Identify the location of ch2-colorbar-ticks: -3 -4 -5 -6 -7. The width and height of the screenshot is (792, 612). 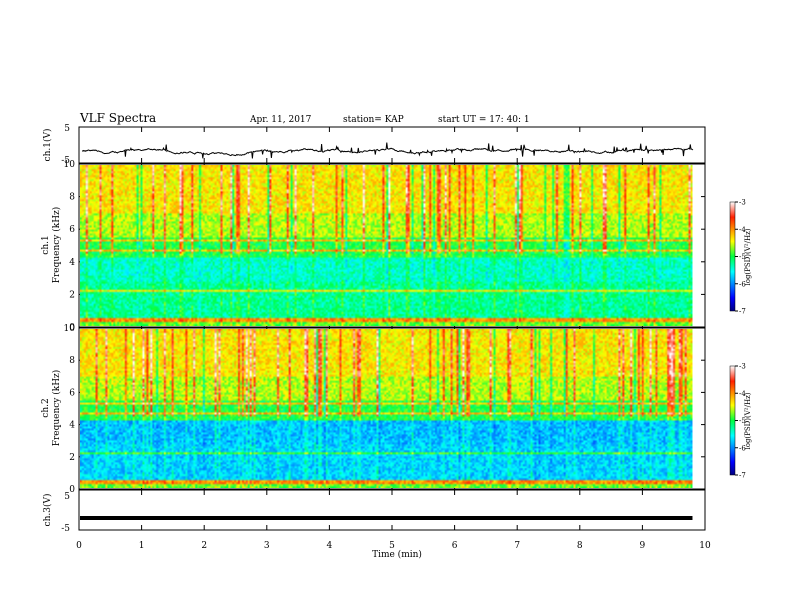
(740, 421).